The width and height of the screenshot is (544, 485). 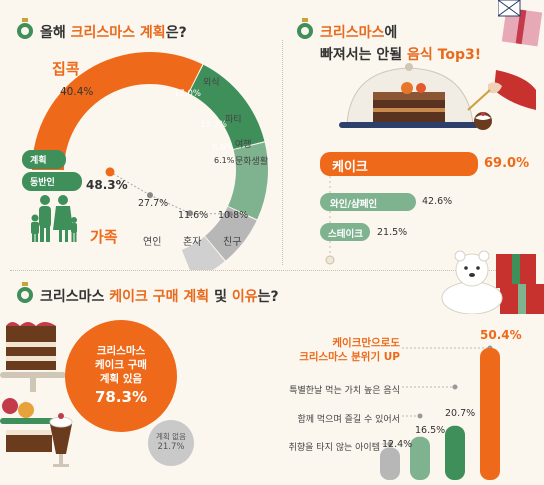 I want to click on polar-bear-icon, so click(x=492, y=282).